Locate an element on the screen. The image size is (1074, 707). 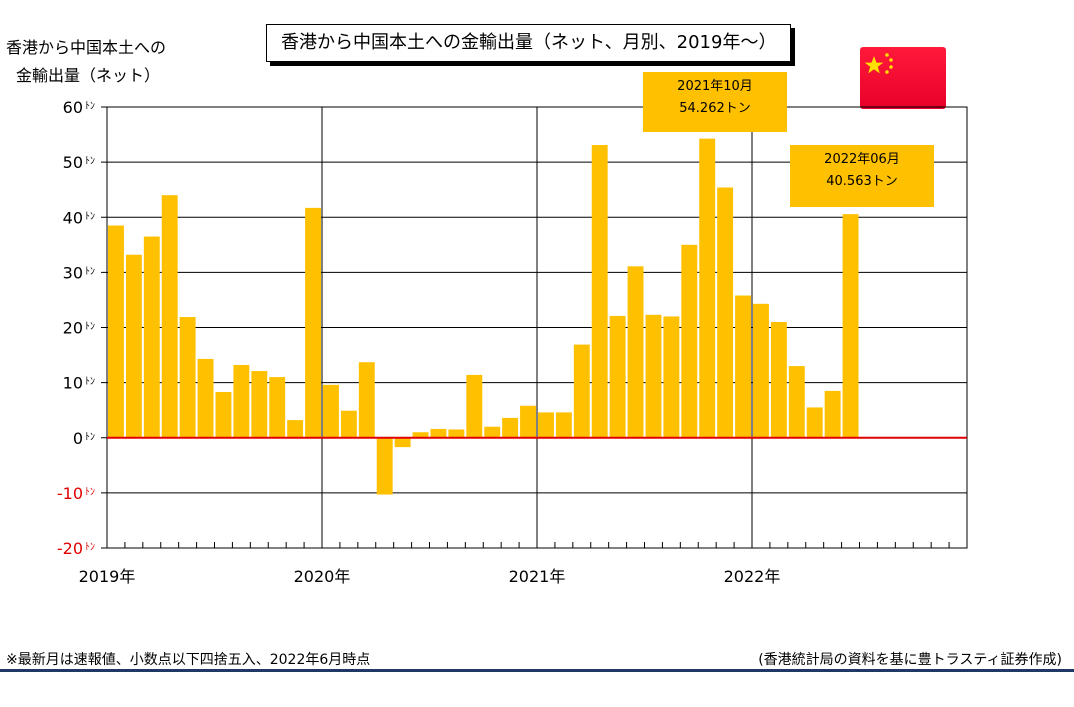
peak-callout-value: 54.262トン is located at coordinates (715, 108).